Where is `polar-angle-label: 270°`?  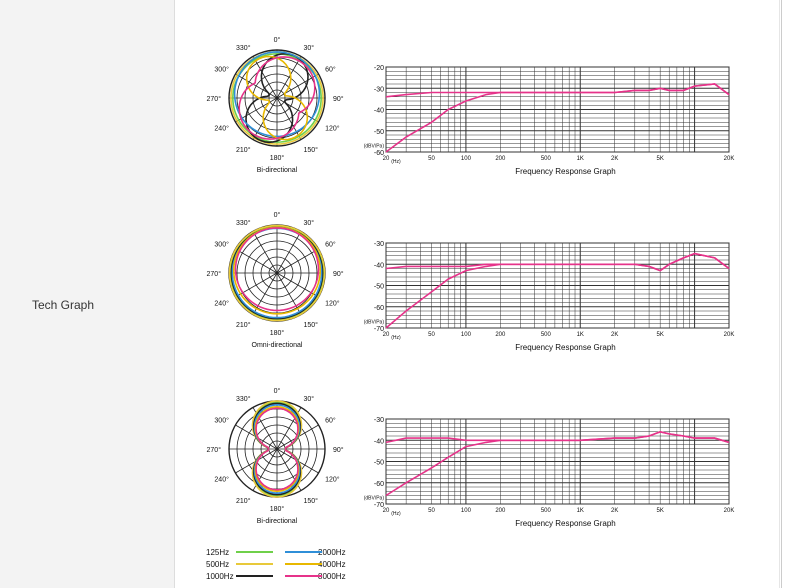 polar-angle-label: 270° is located at coordinates (214, 274).